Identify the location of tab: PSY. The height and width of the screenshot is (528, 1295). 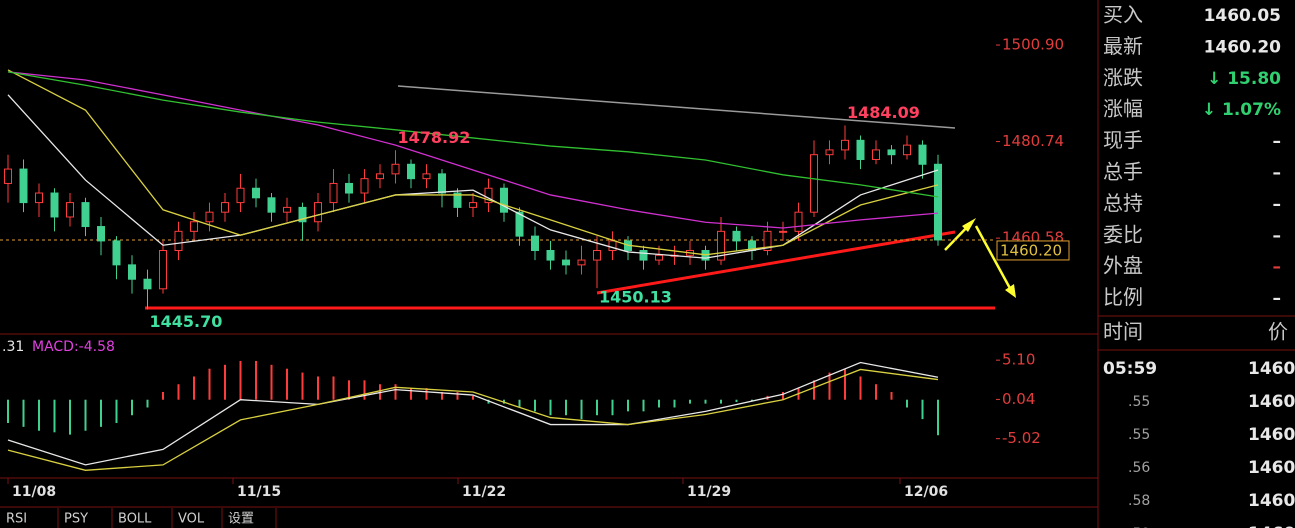
(76, 519).